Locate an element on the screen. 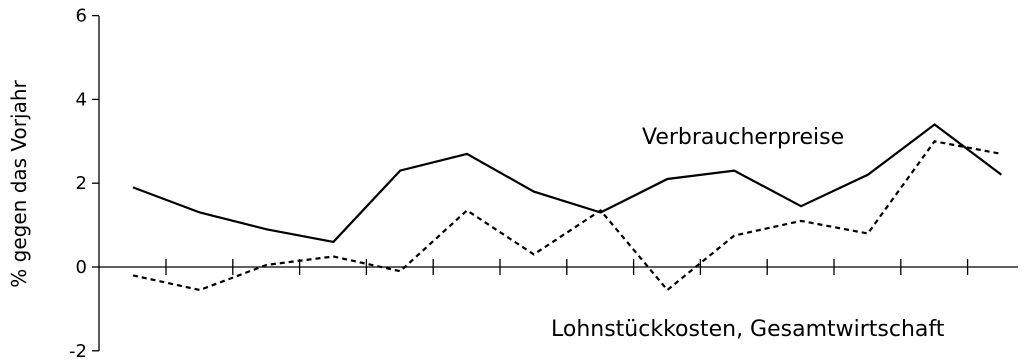 This screenshot has height=363, width=1033. series-label-lohnstueckkosten: Lohnstückkosten, Gesamtwirtschaft is located at coordinates (748, 329).